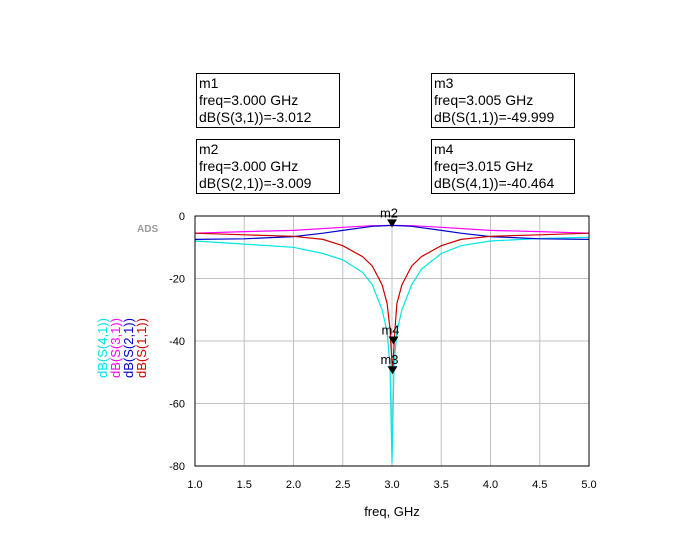  What do you see at coordinates (389, 359) in the screenshot?
I see `marker-label-m3: m3` at bounding box center [389, 359].